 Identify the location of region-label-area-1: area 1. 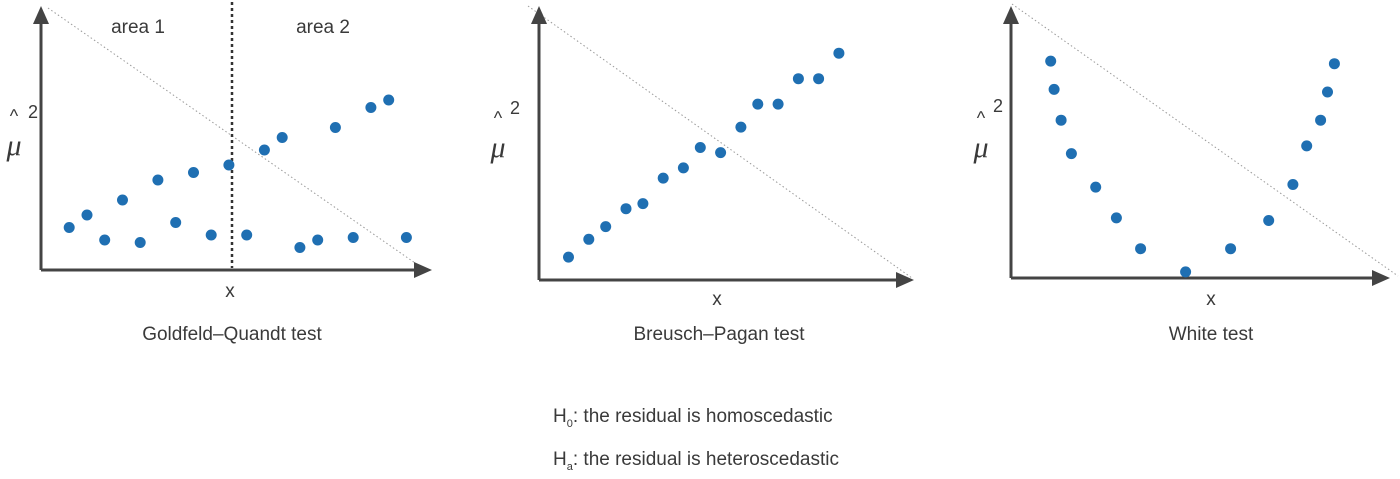
(138, 27).